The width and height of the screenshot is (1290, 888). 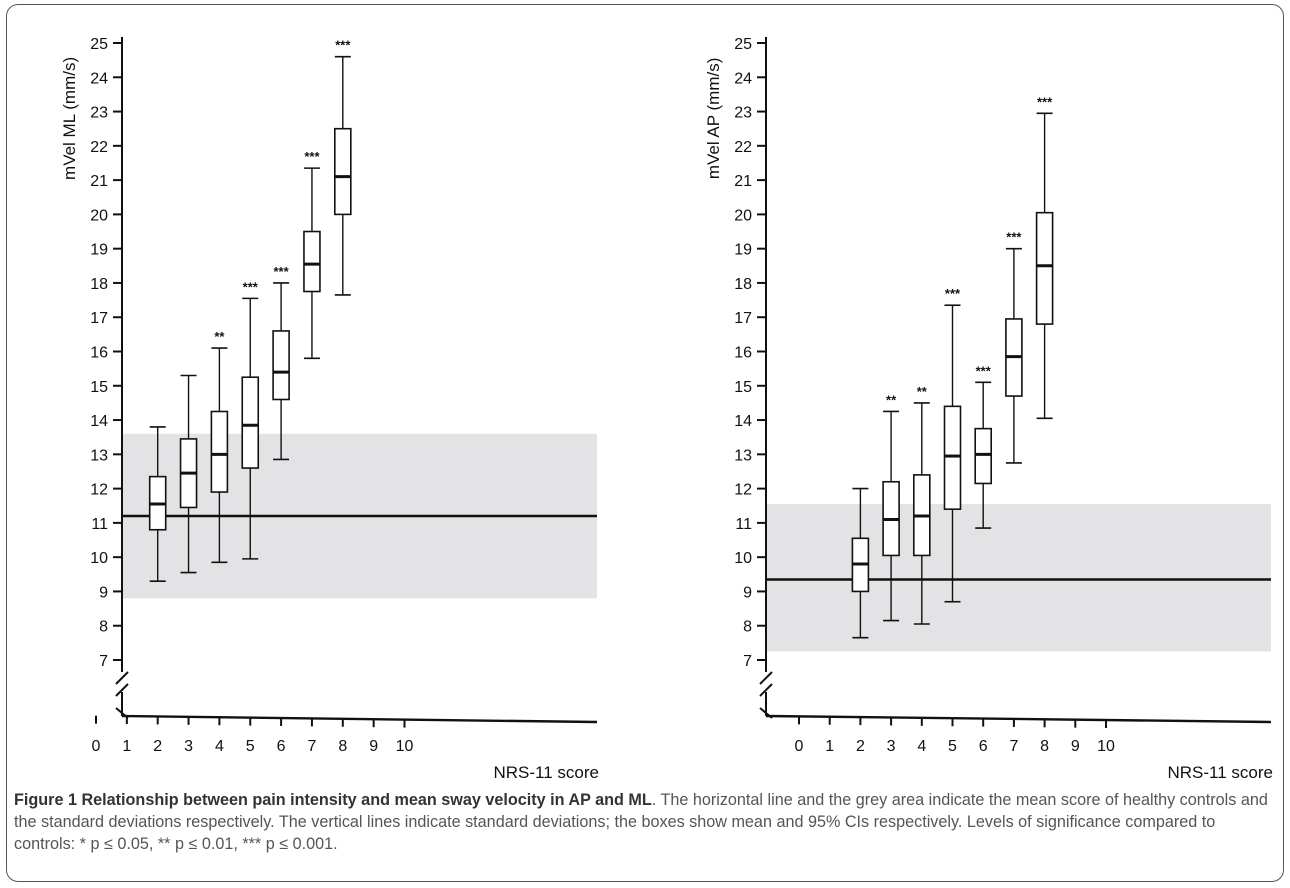 I want to click on control-sd-band, so click(x=1018, y=578).